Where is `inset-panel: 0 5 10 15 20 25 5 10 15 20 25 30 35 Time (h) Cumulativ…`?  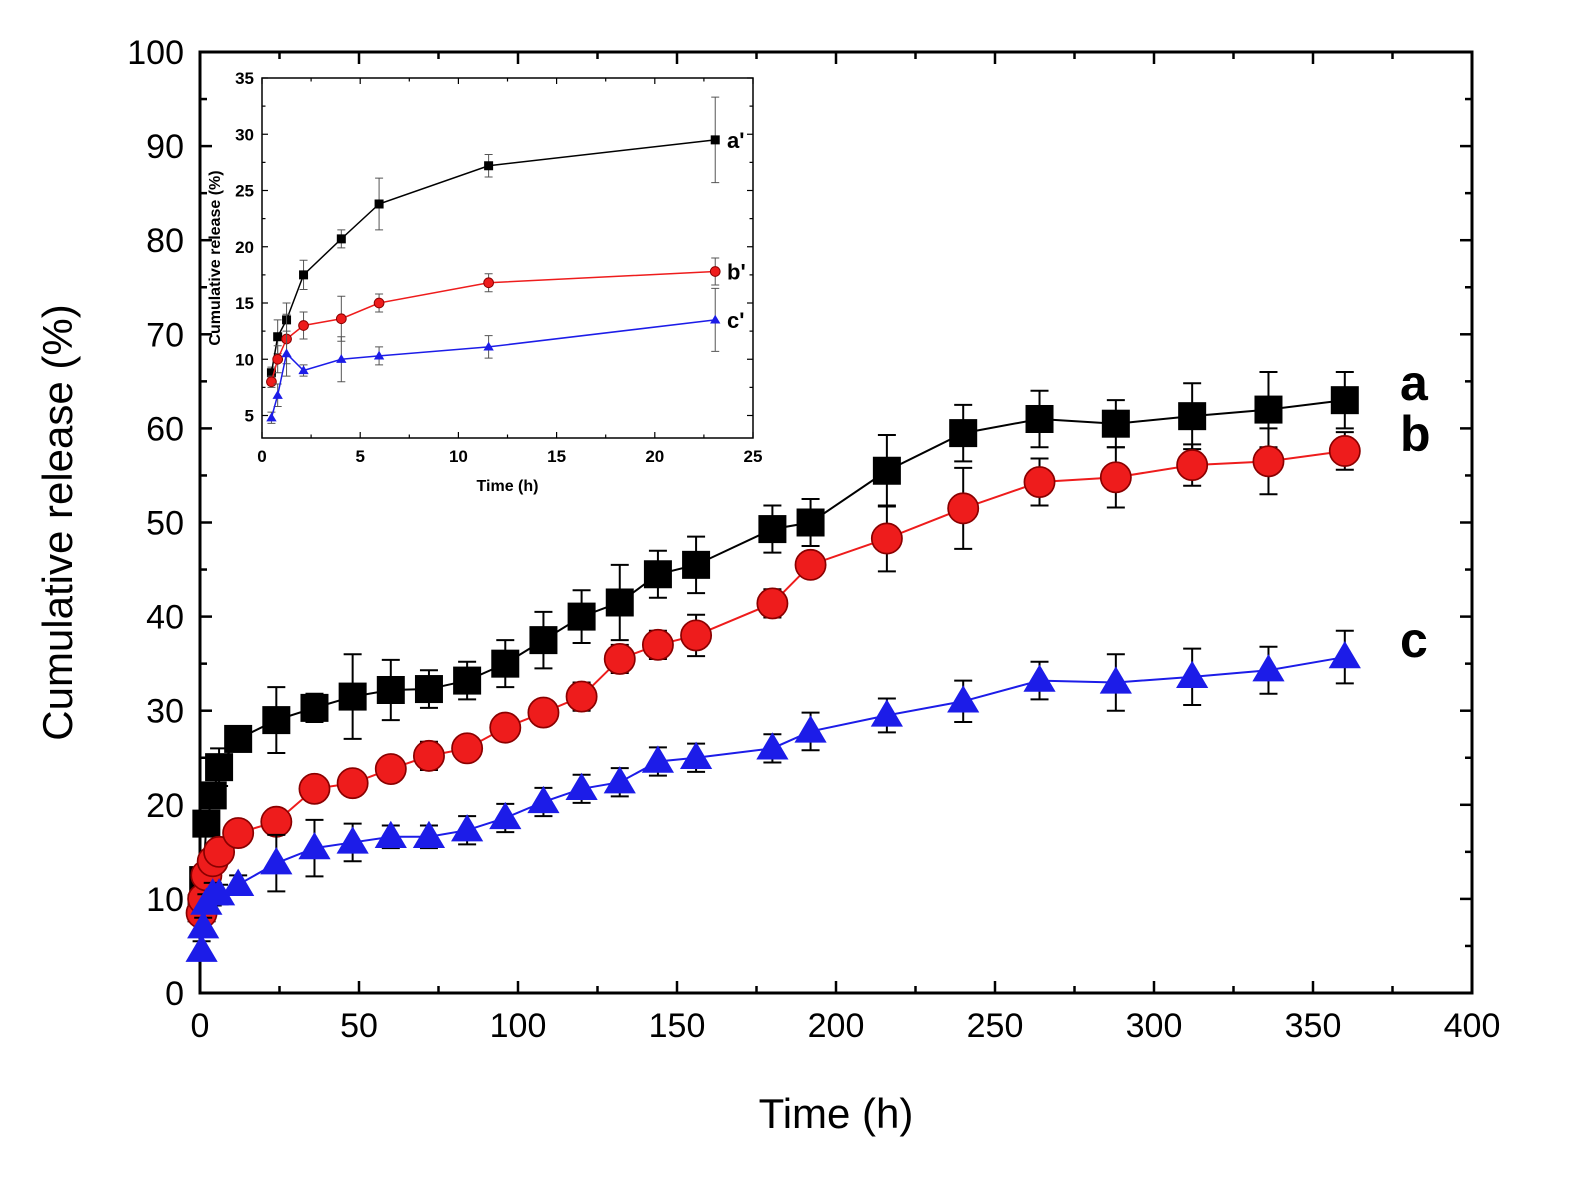 inset-panel: 0 5 10 15 20 25 5 10 15 20 25 30 35 Time (h) Cumulativ… is located at coordinates (484, 282).